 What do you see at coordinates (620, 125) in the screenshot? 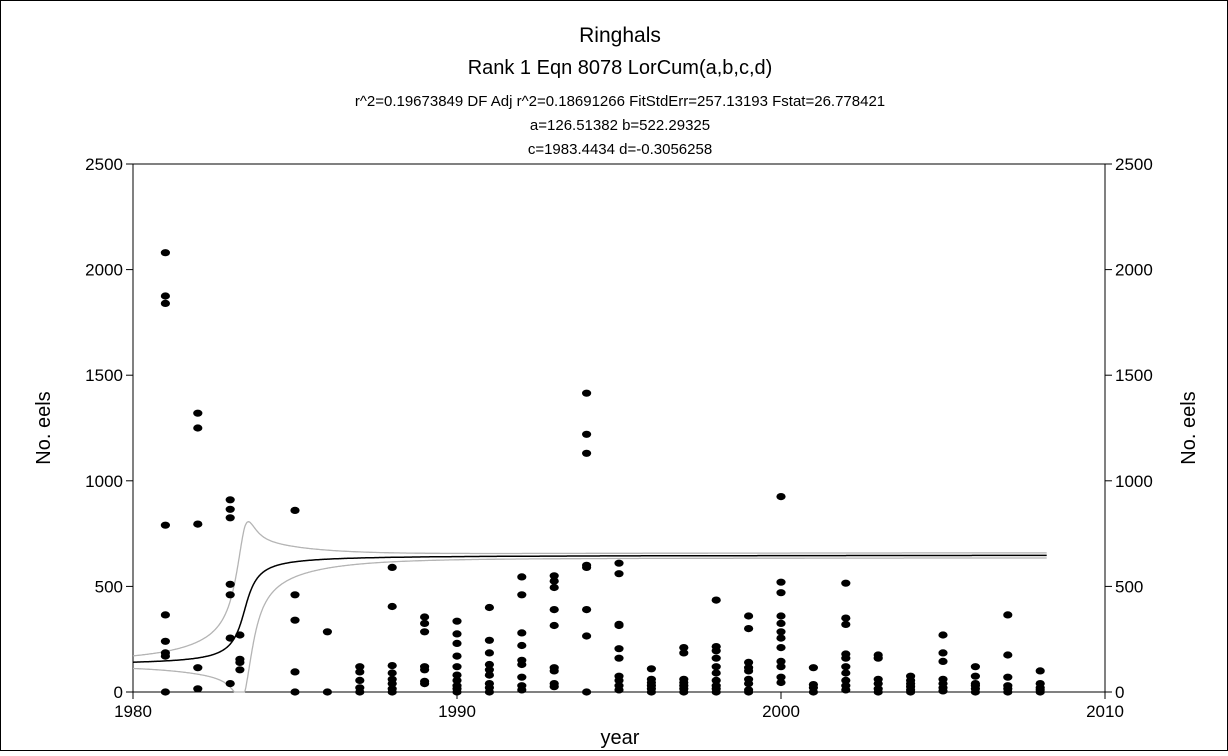
I see `fit-params-ab: a=126.51382 b=522.29325` at bounding box center [620, 125].